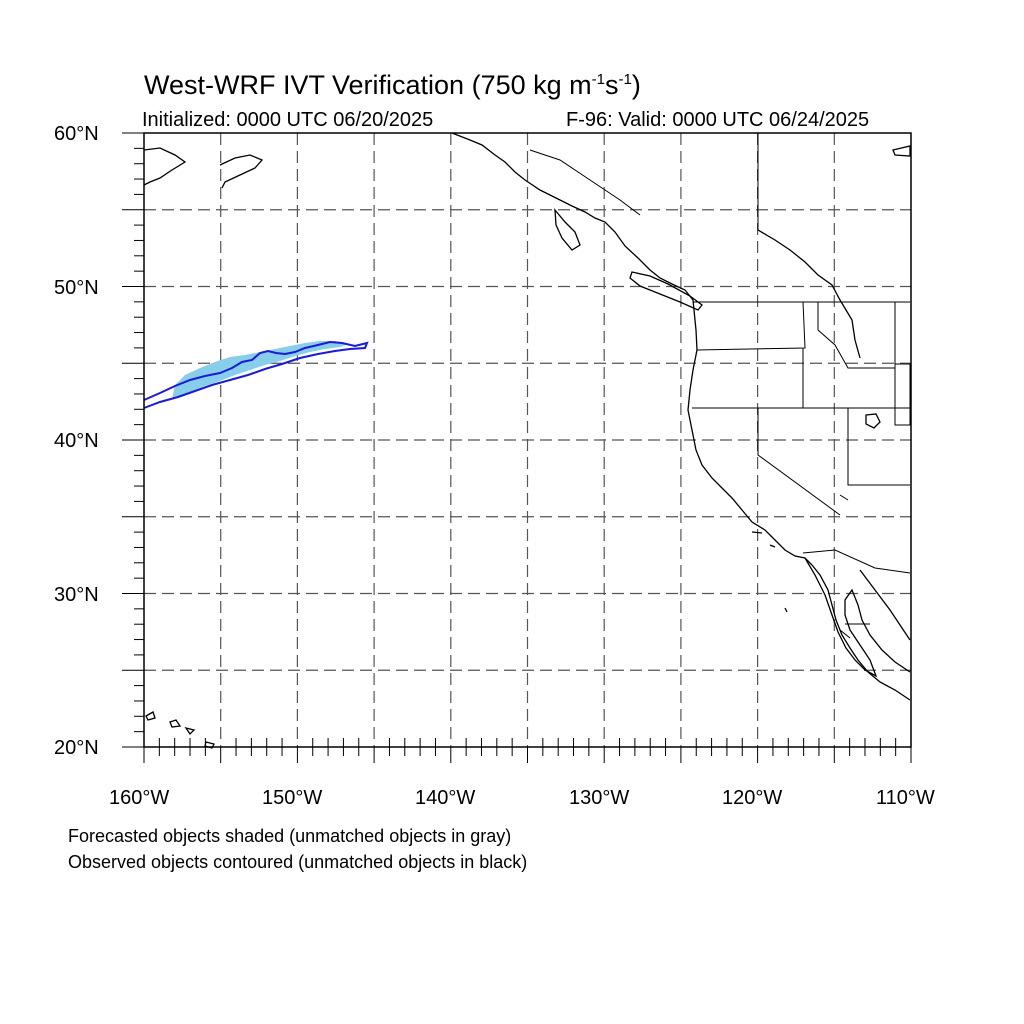 Image resolution: width=1024 pixels, height=1024 pixels. I want to click on coastline-baja, so click(857, 617).